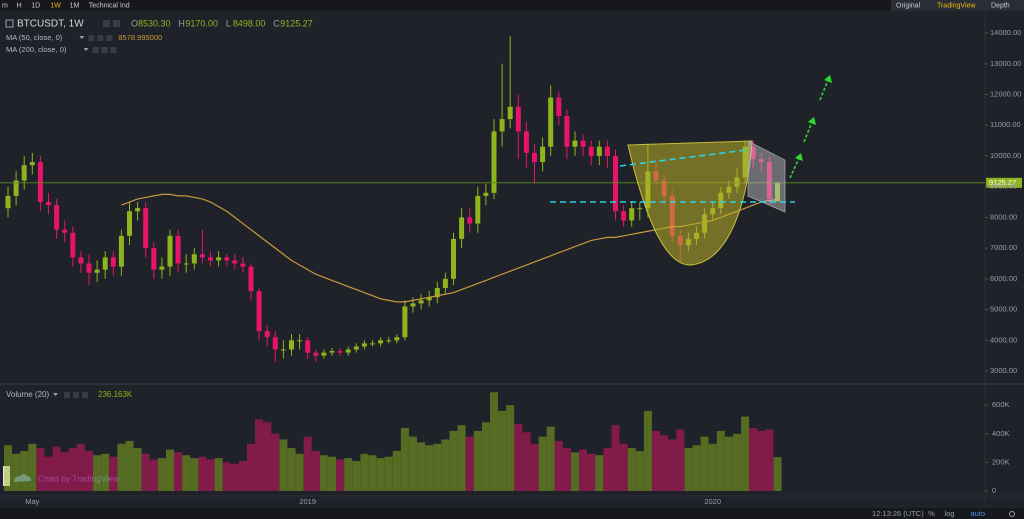 The image size is (1024, 519). I want to click on ohlc-key: O, so click(134, 23).